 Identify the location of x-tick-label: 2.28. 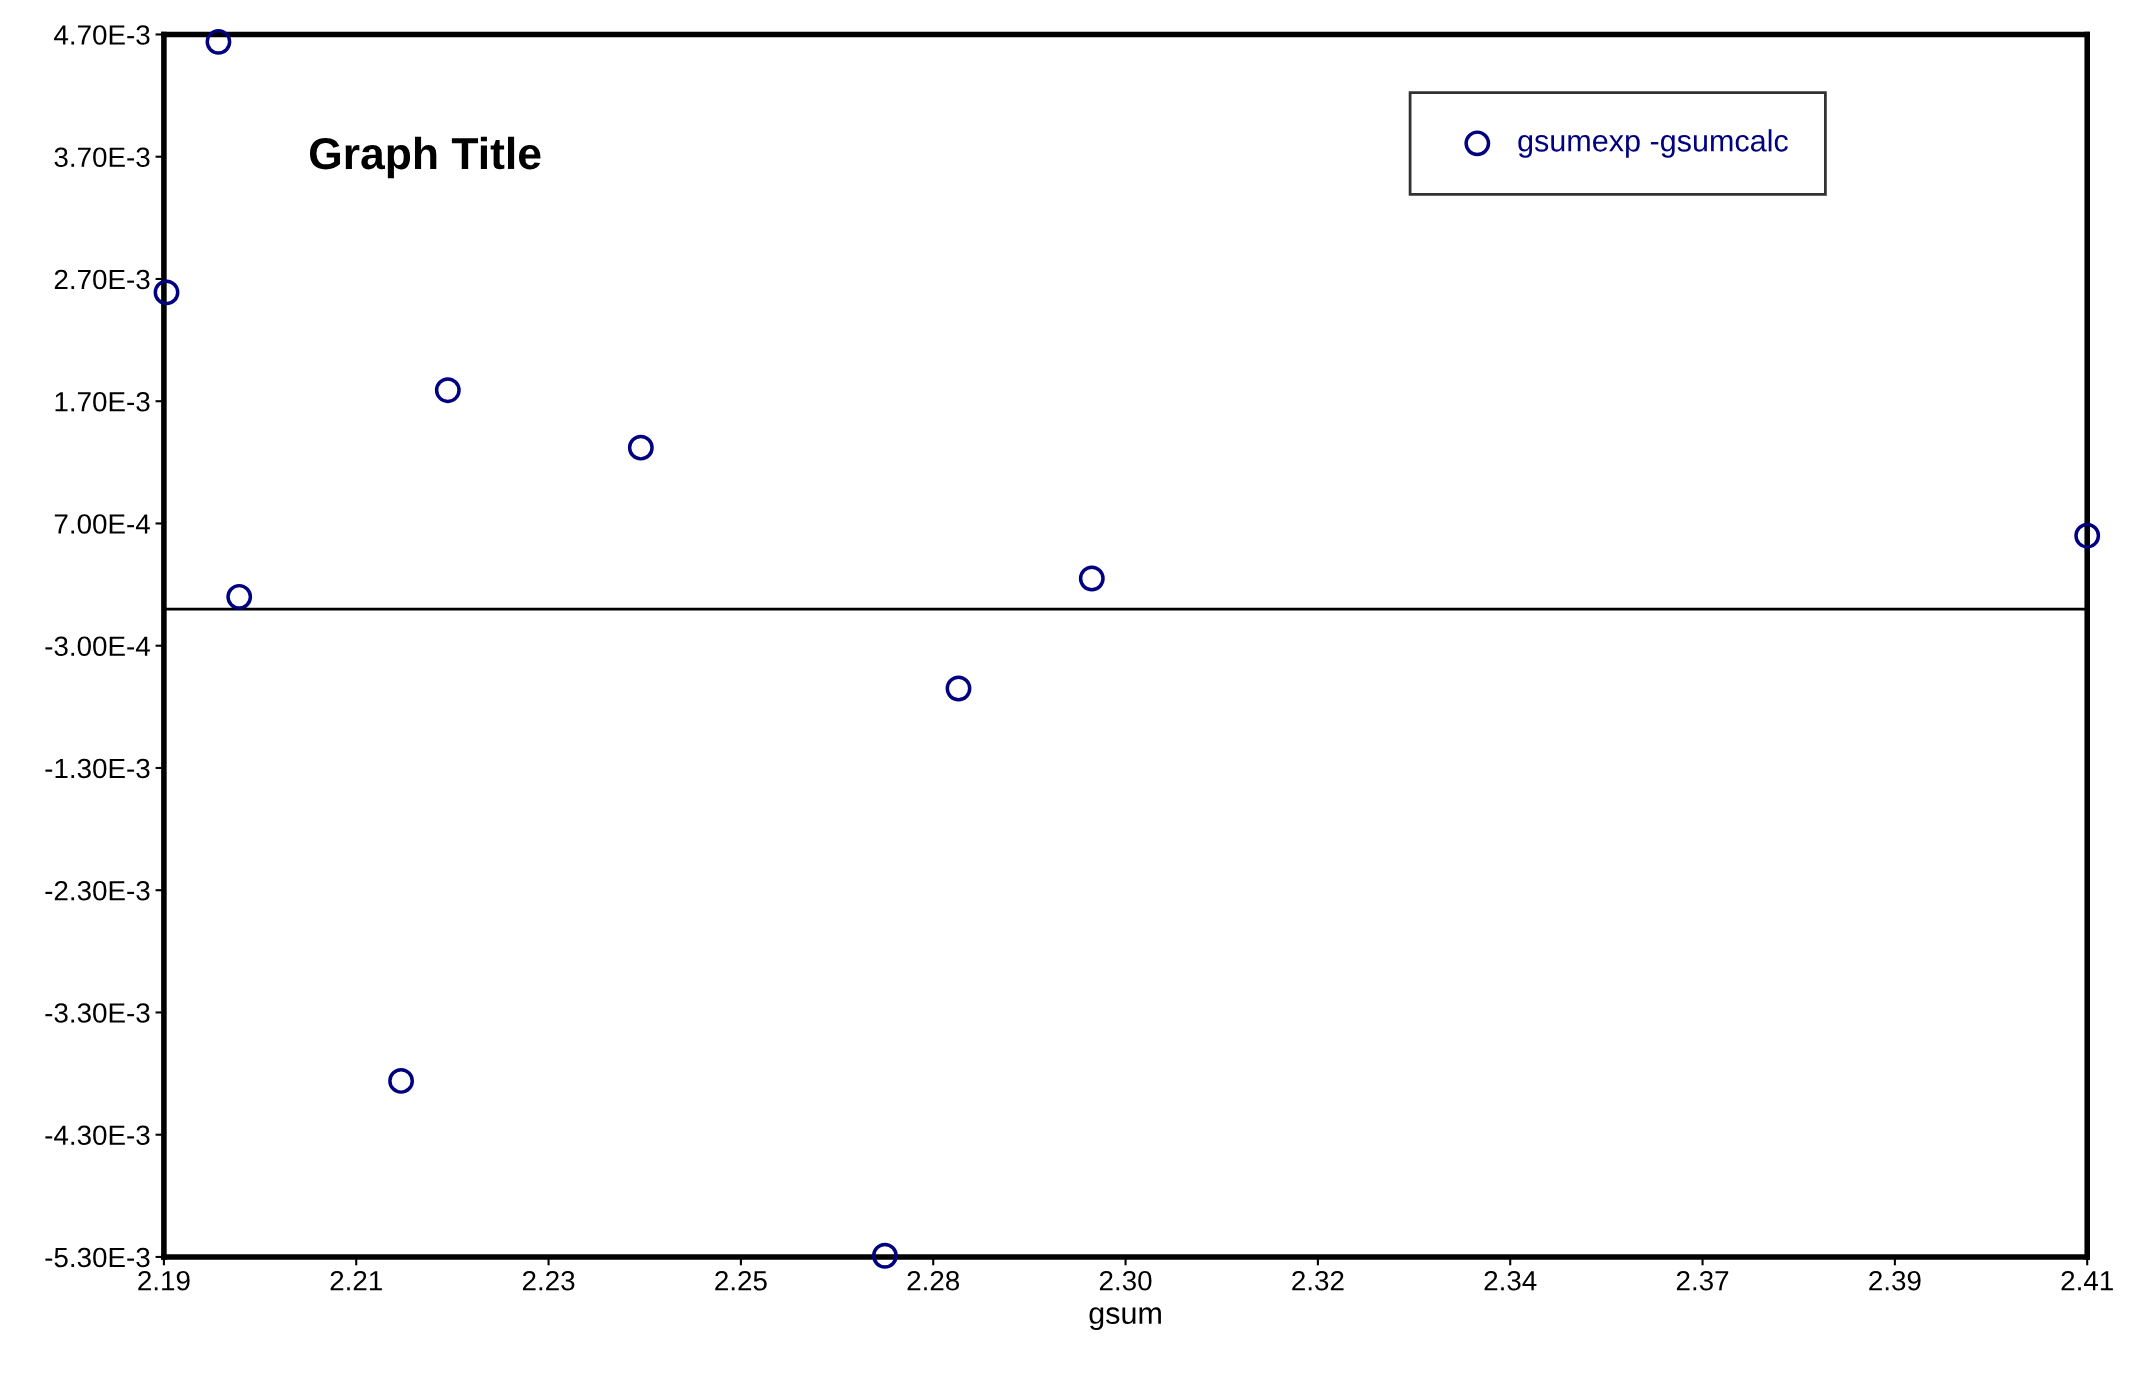
(933, 1280).